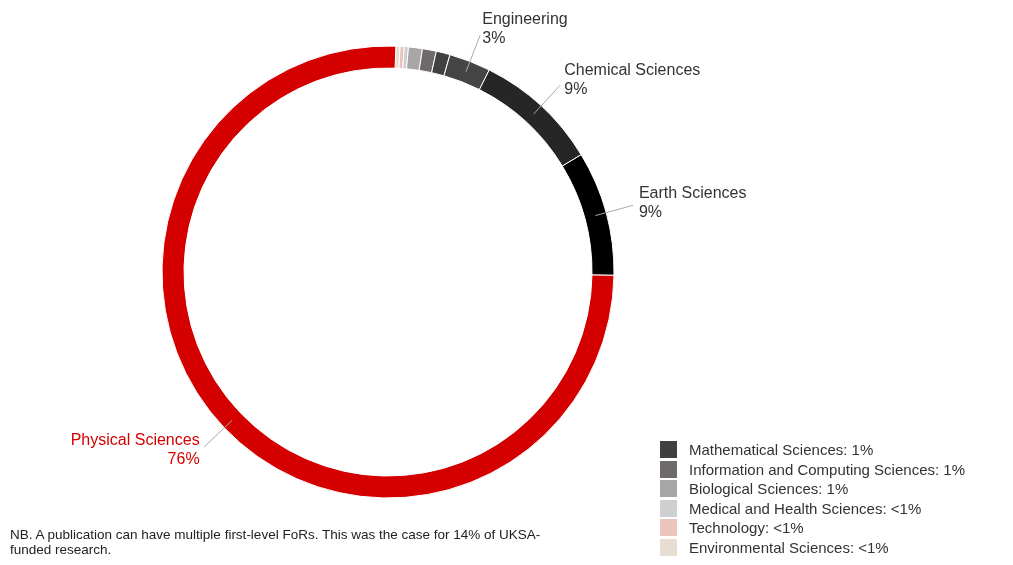 The image size is (1013, 565). I want to click on slice-label: Engineering, so click(525, 18).